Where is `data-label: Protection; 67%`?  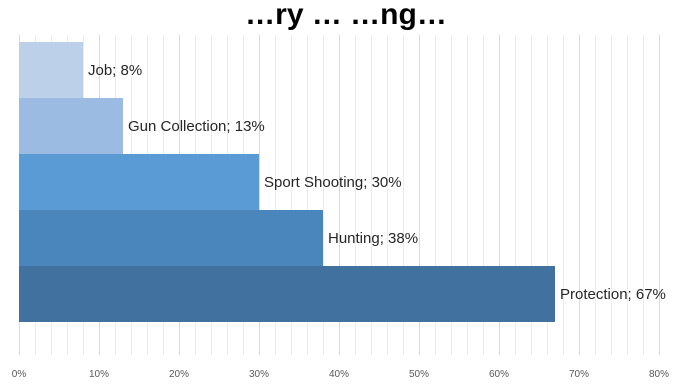 data-label: Protection; 67% is located at coordinates (613, 294).